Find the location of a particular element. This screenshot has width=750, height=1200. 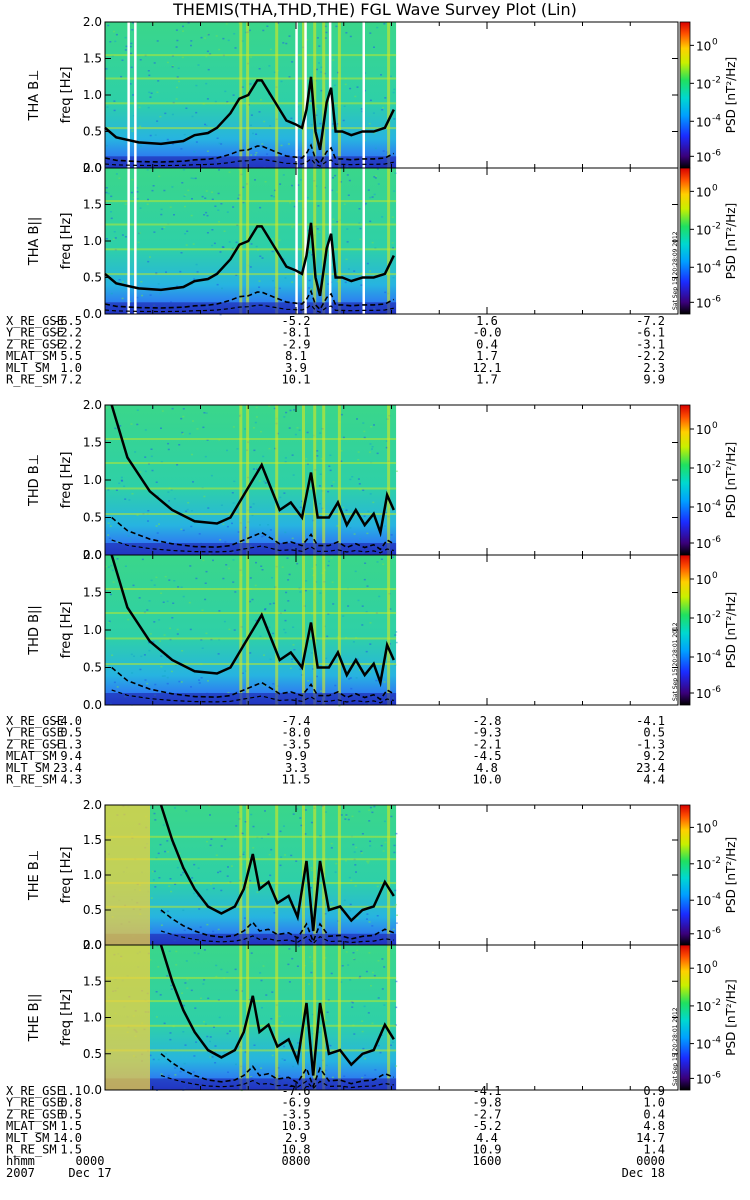

ephemeris-value: -3.5 is located at coordinates (296, 744).